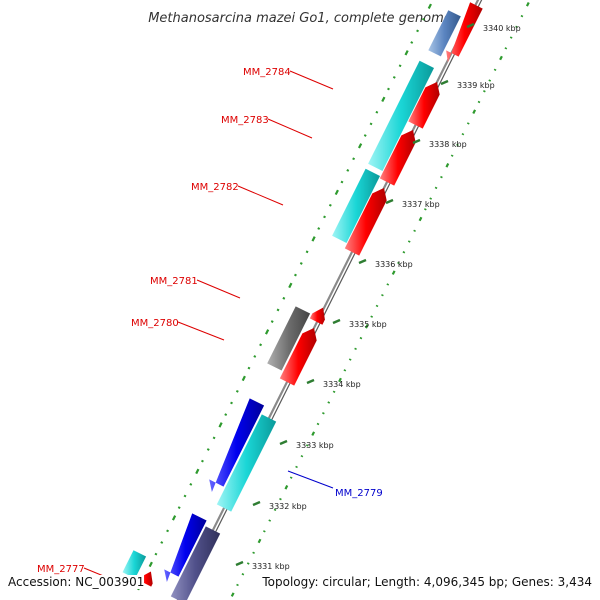  Describe the element at coordinates (359, 493) in the screenshot. I see `gene-label: MM_2779` at that location.